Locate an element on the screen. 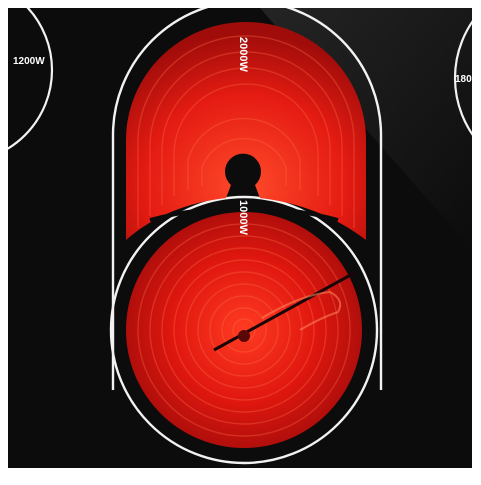 This screenshot has width=481, height=485. bottom-zone-label: 1000W is located at coordinates (243, 217).